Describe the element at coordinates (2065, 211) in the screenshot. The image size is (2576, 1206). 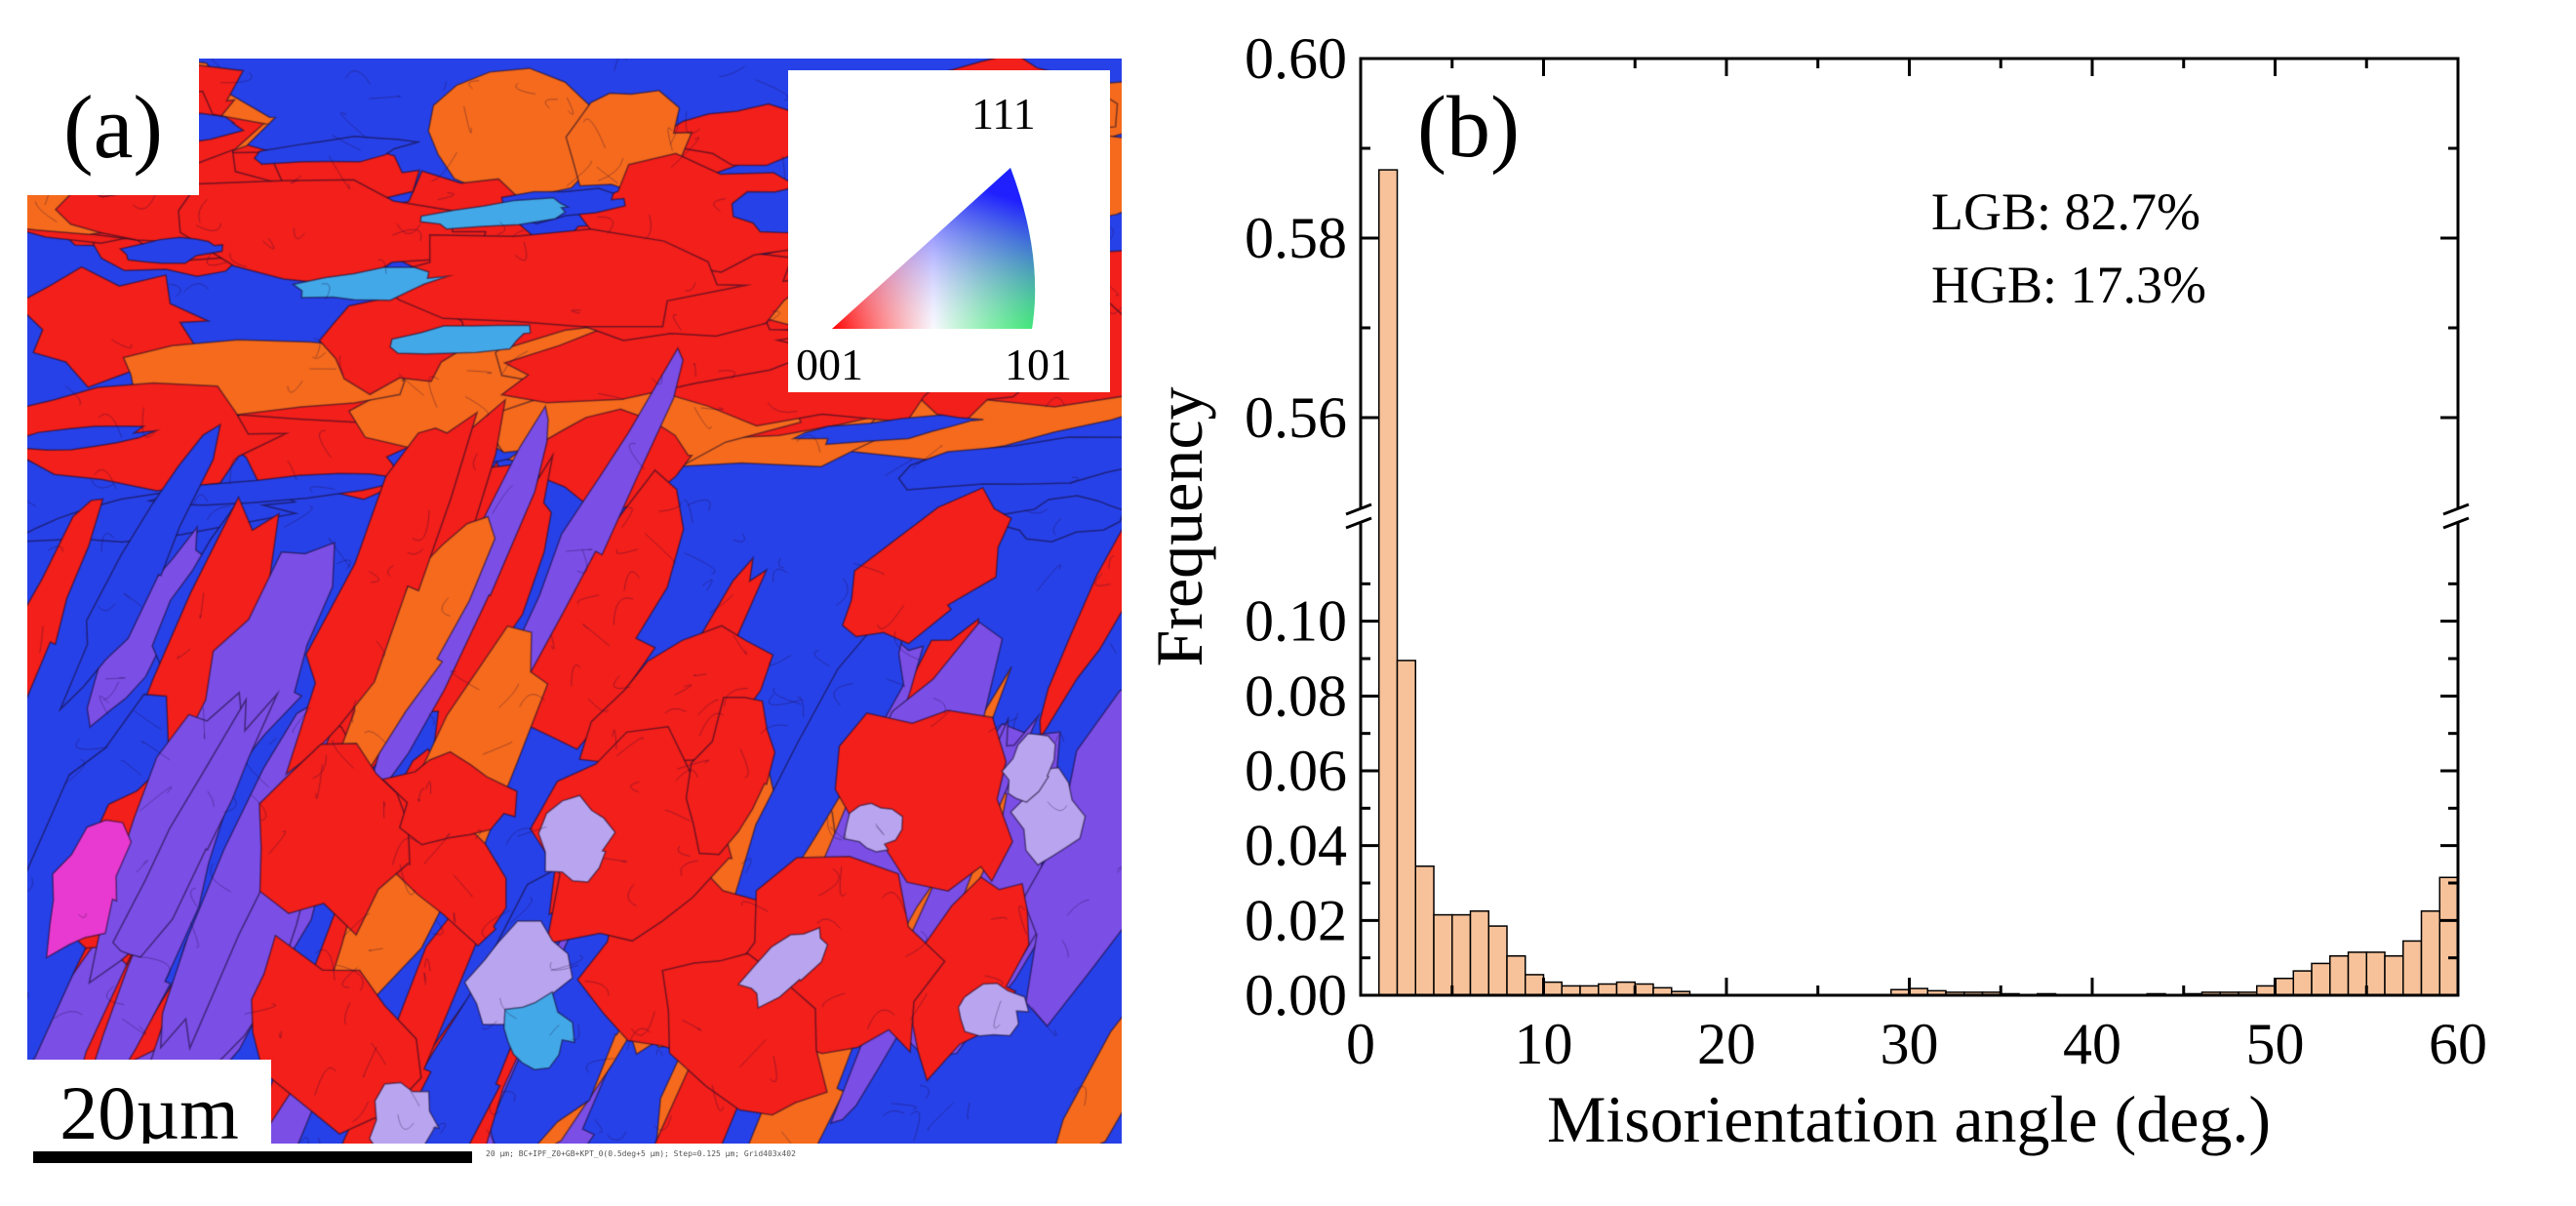
I see `lgb-annotation: LGB: 82.7%` at that location.